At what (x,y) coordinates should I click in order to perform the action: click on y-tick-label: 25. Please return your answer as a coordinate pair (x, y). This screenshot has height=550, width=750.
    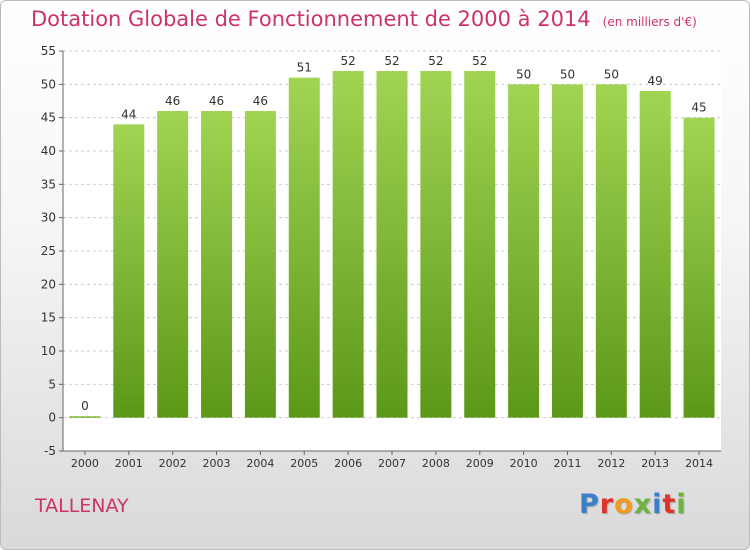
    Looking at the image, I should click on (48, 251).